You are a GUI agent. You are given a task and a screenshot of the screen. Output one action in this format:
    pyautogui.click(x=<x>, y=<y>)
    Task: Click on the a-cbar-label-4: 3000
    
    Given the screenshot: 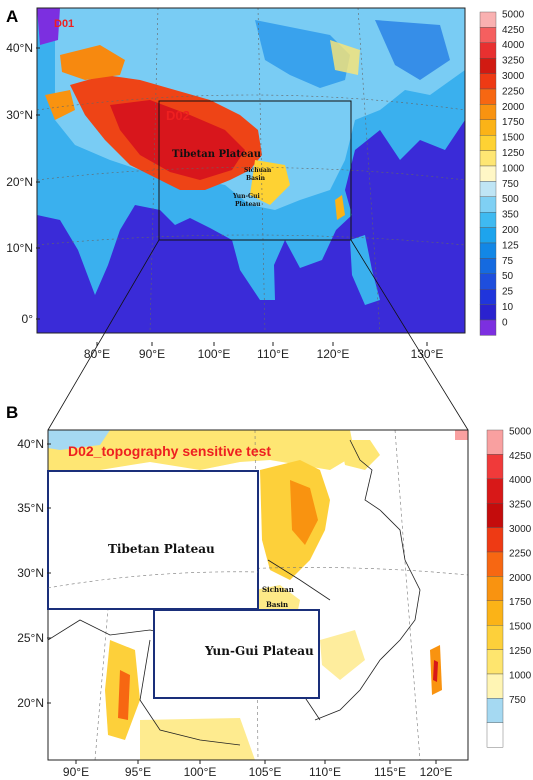 What is the action you would take?
    pyautogui.click(x=513, y=76)
    